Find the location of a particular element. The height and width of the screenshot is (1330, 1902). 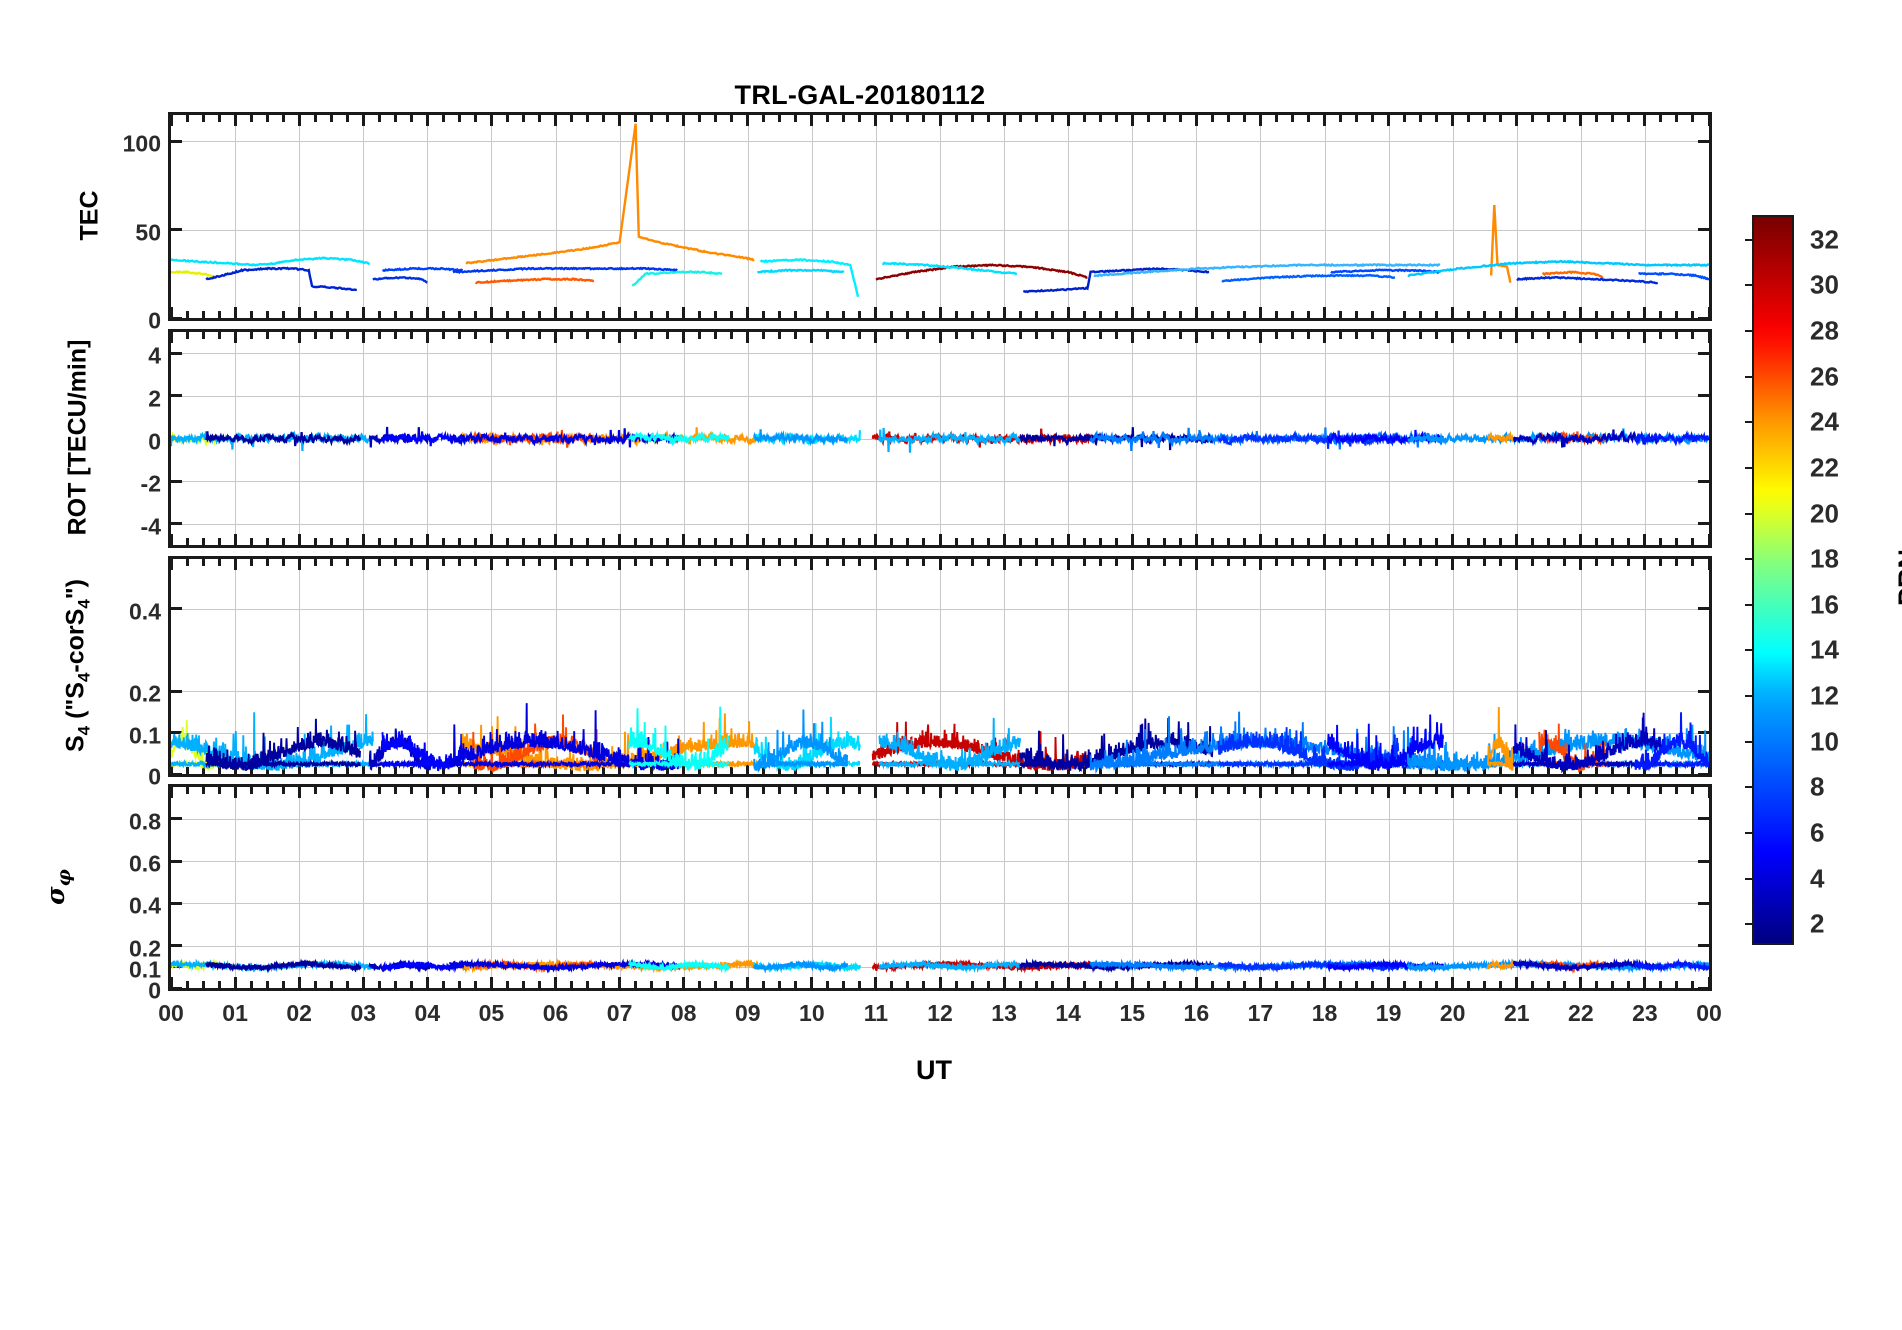

x-tick-label: 09 is located at coordinates (747, 1013).